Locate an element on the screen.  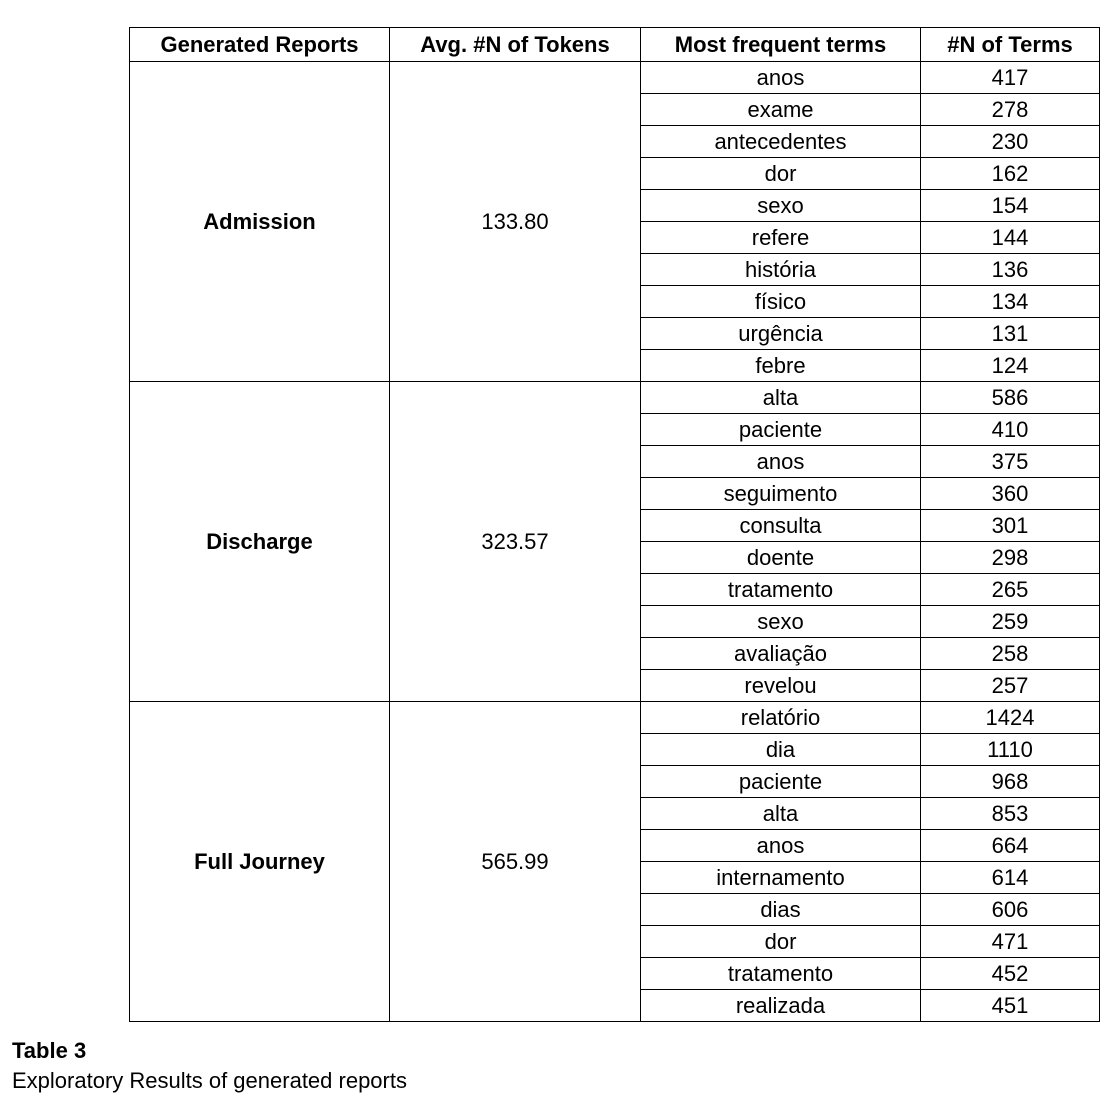
term-count-cell: 162 is located at coordinates (1010, 173).